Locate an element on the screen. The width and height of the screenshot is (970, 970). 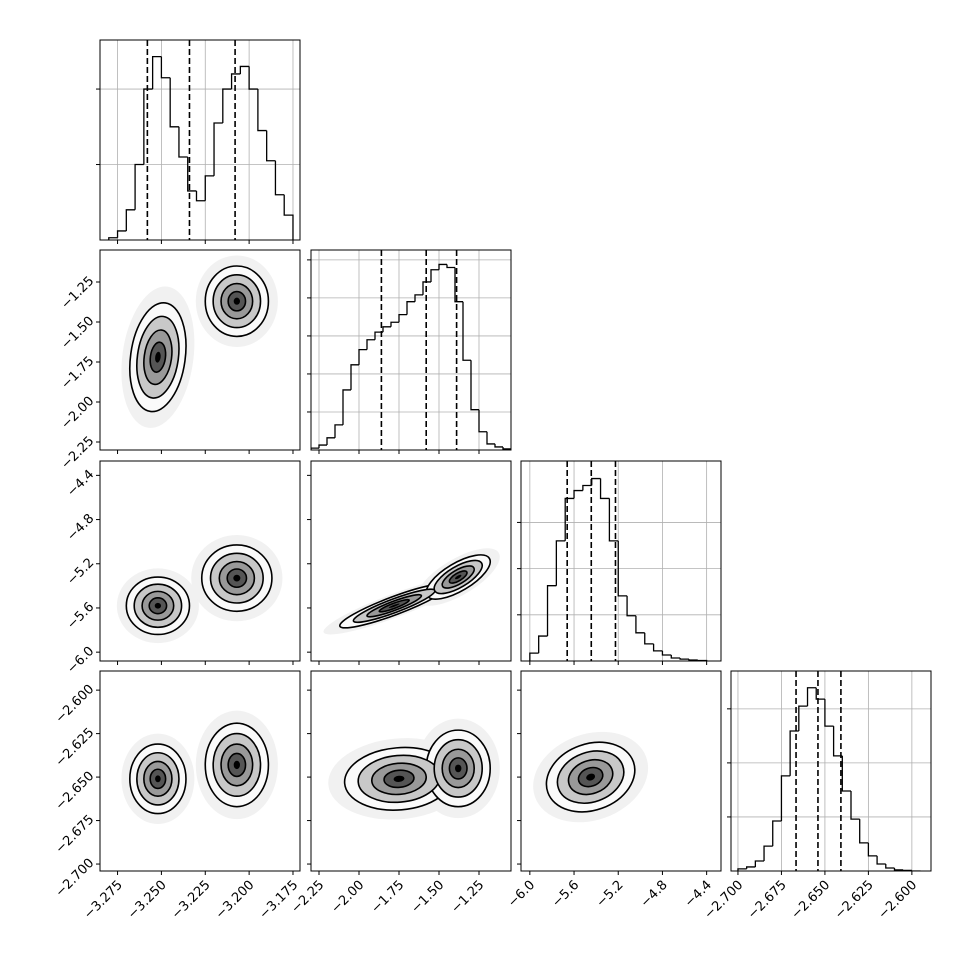
y-tick-label: −6.0 is located at coordinates (80, 660).